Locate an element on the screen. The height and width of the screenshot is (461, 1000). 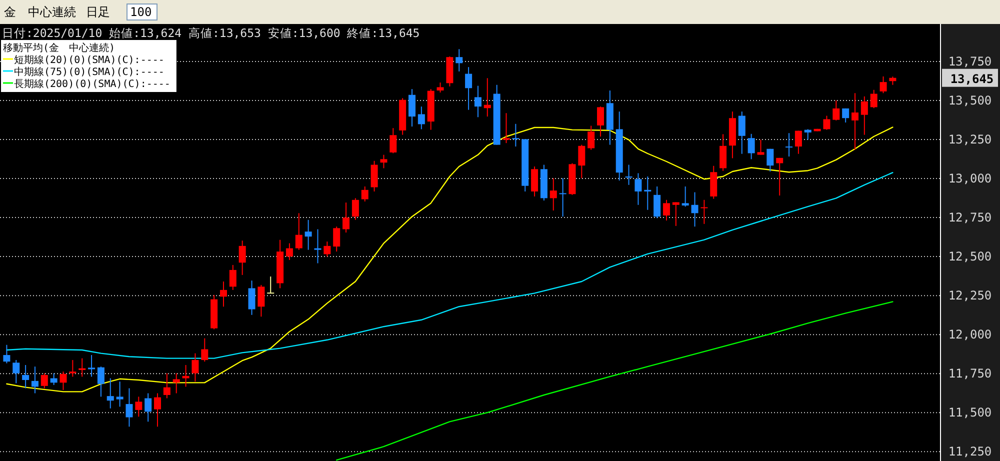
legend-label: 短期線(20)(0)(SMA)(C):---- is located at coordinates (89, 60).